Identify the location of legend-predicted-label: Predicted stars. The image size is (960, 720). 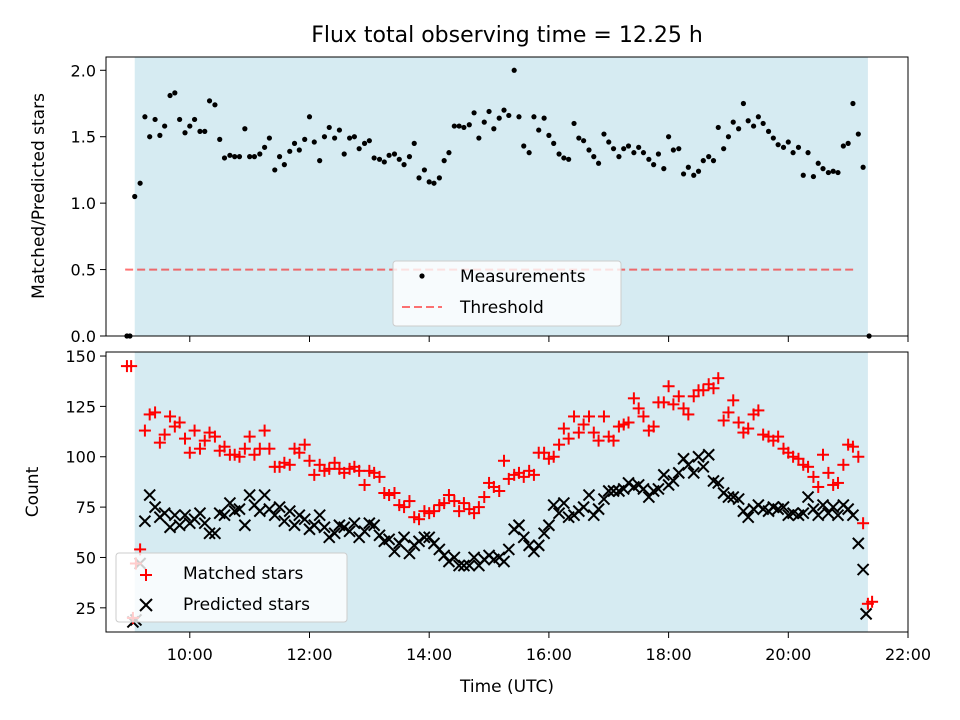
(246, 605).